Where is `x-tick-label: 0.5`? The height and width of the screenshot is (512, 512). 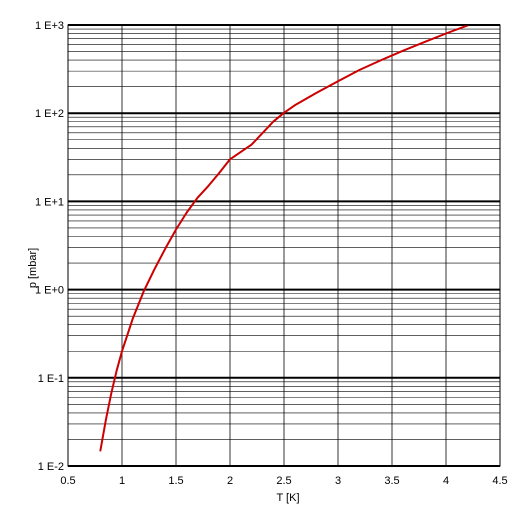 x-tick-label: 0.5 is located at coordinates (67, 481).